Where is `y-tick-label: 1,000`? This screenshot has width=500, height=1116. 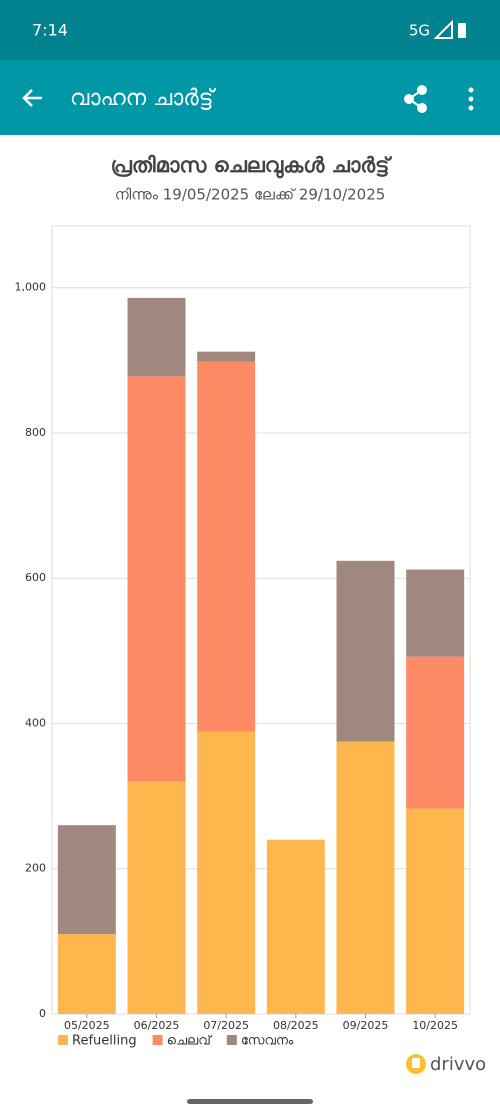
y-tick-label: 1,000 is located at coordinates (31, 287).